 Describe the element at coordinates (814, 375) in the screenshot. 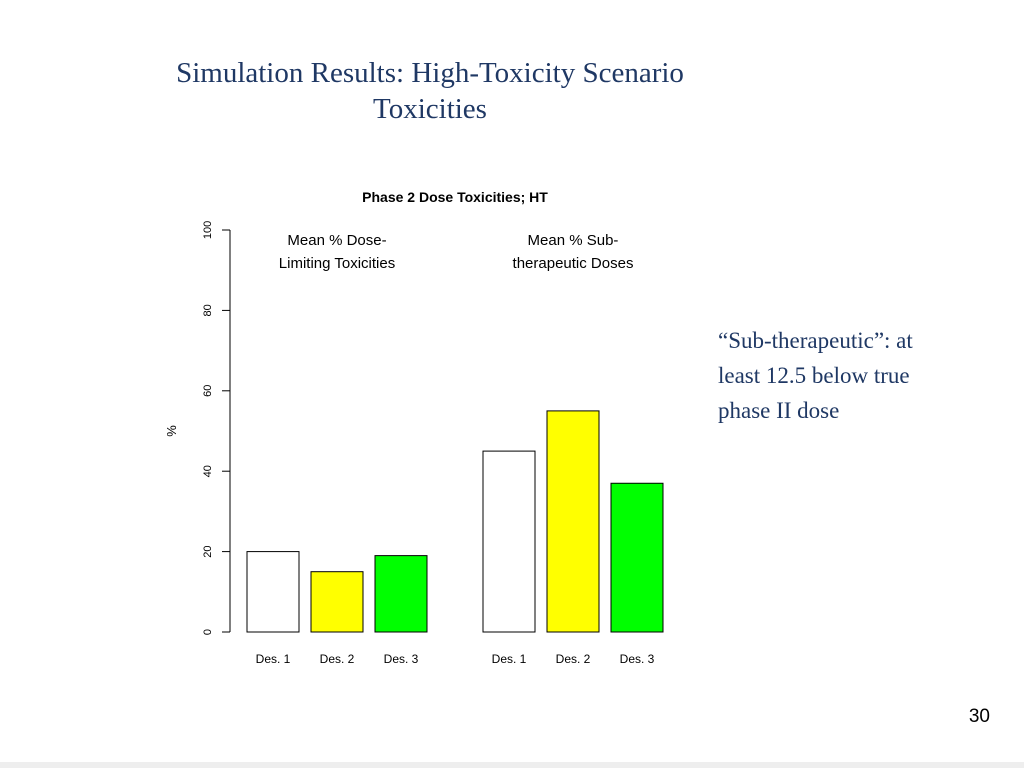

I see `annotation-line-2: least 12.5 below true` at that location.